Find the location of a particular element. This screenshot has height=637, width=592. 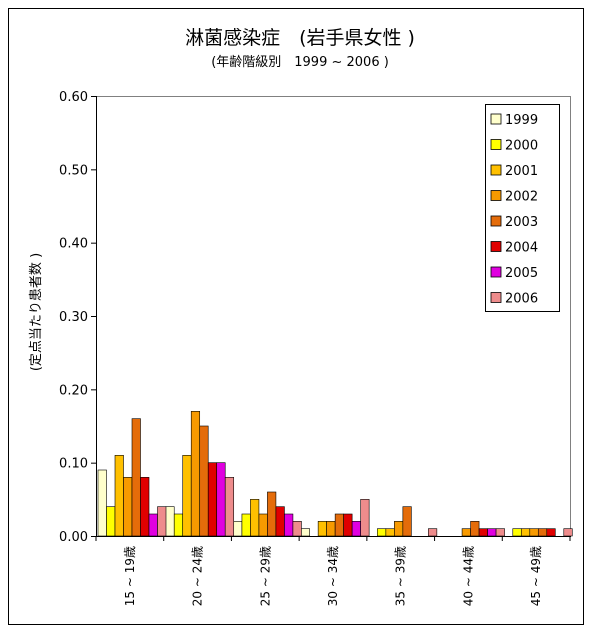

legend-label-2000: 2000 is located at coordinates (521, 146).